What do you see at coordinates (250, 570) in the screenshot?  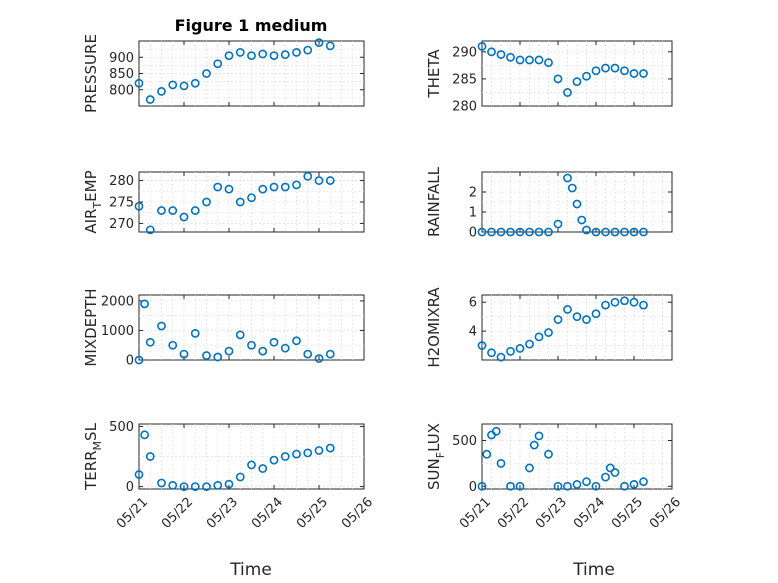 I see `x-axis-label-left: Time` at bounding box center [250, 570].